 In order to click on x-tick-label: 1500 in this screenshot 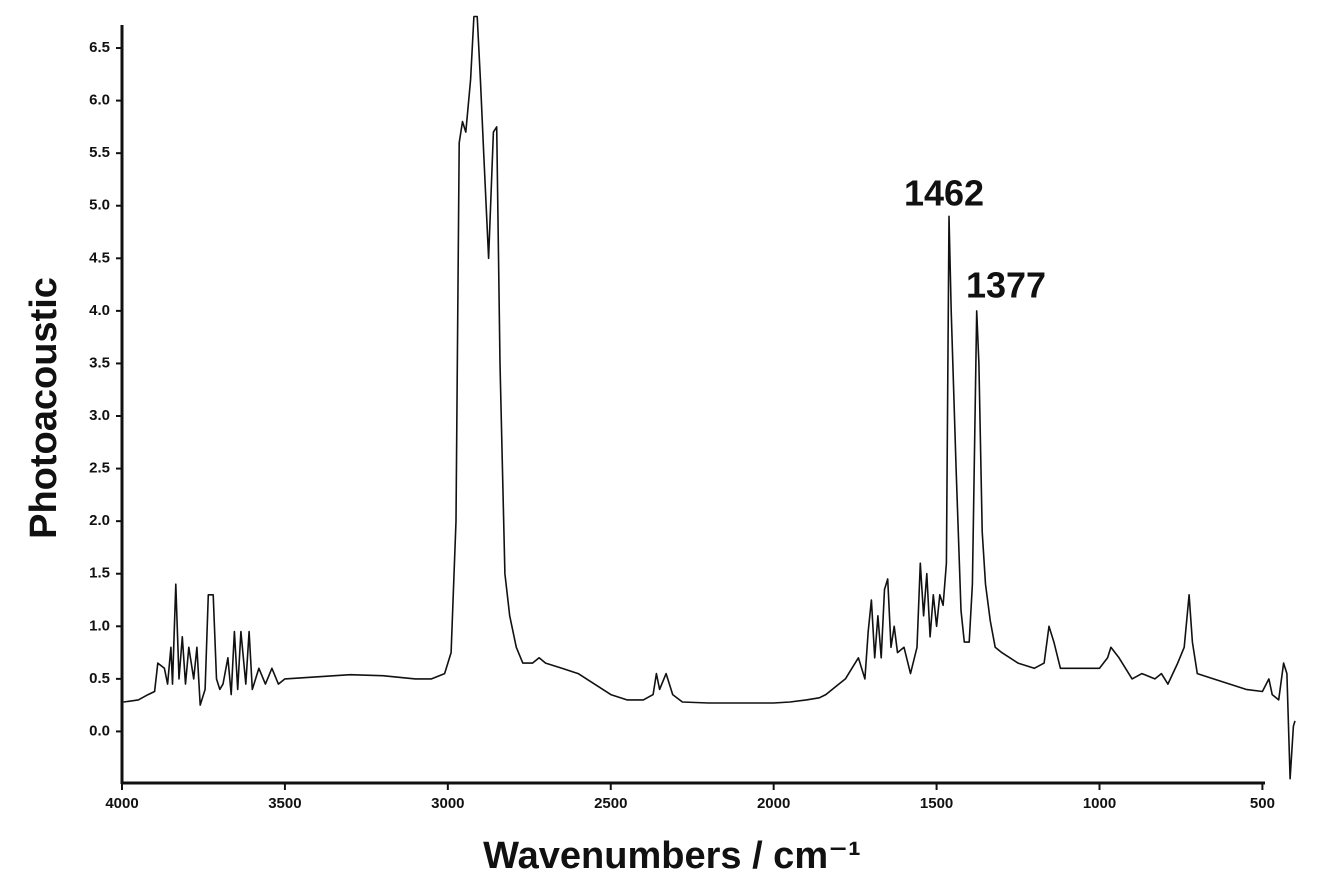, I will do `click(936, 803)`.